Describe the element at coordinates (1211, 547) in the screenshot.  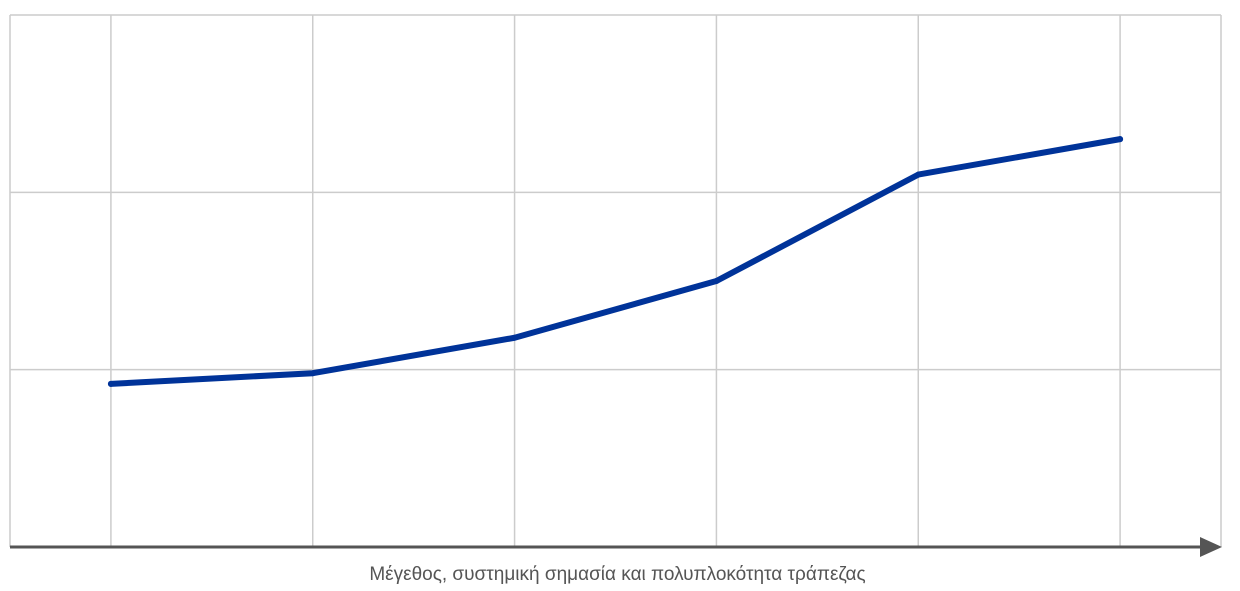
I see `x-axis-arrow-icon` at that location.